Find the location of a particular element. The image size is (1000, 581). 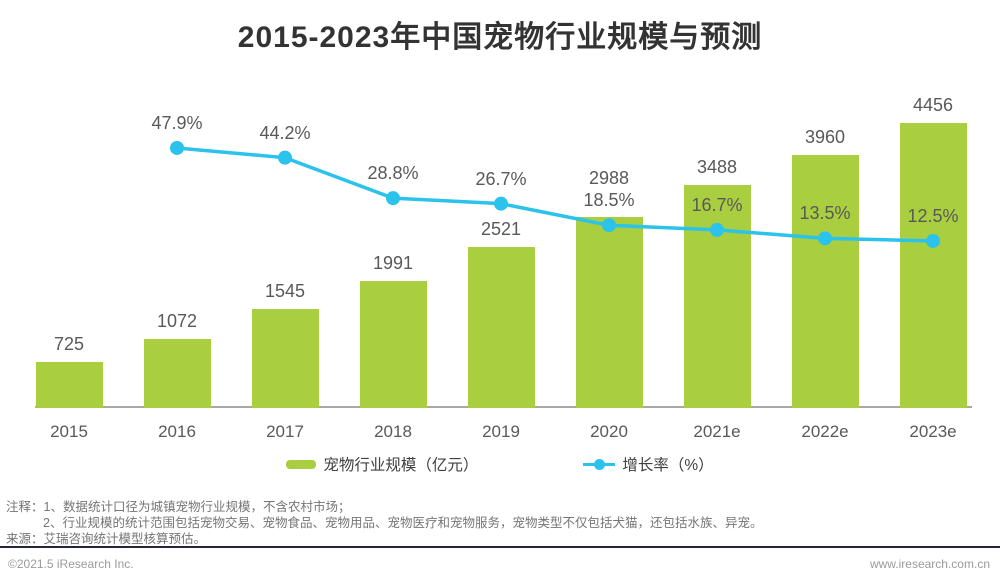

bar-value-label-2023e: 4456 is located at coordinates (933, 105).